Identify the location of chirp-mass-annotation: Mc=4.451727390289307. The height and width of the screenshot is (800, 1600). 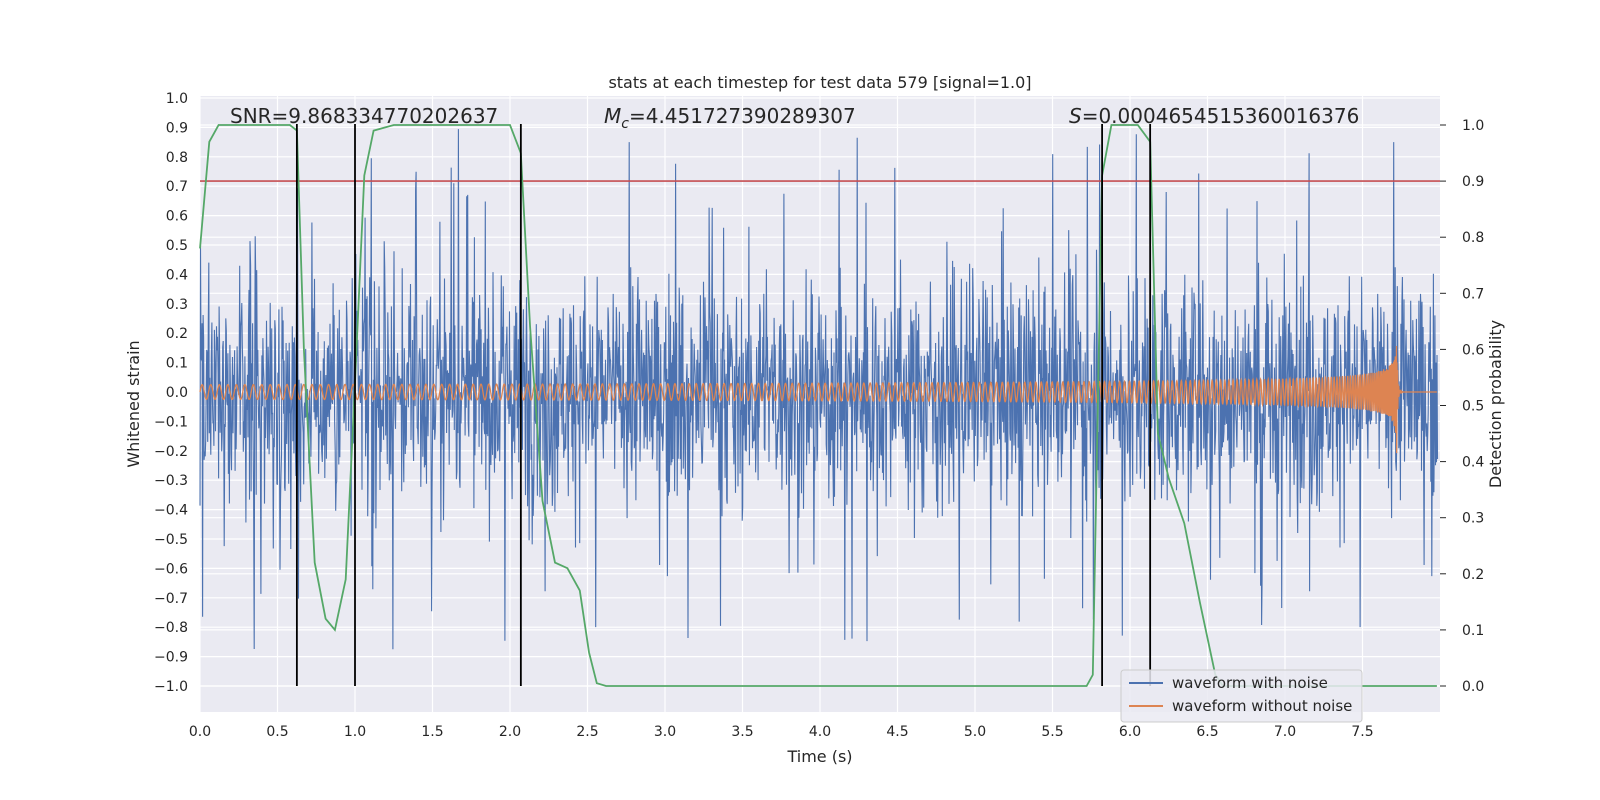
(730, 118).